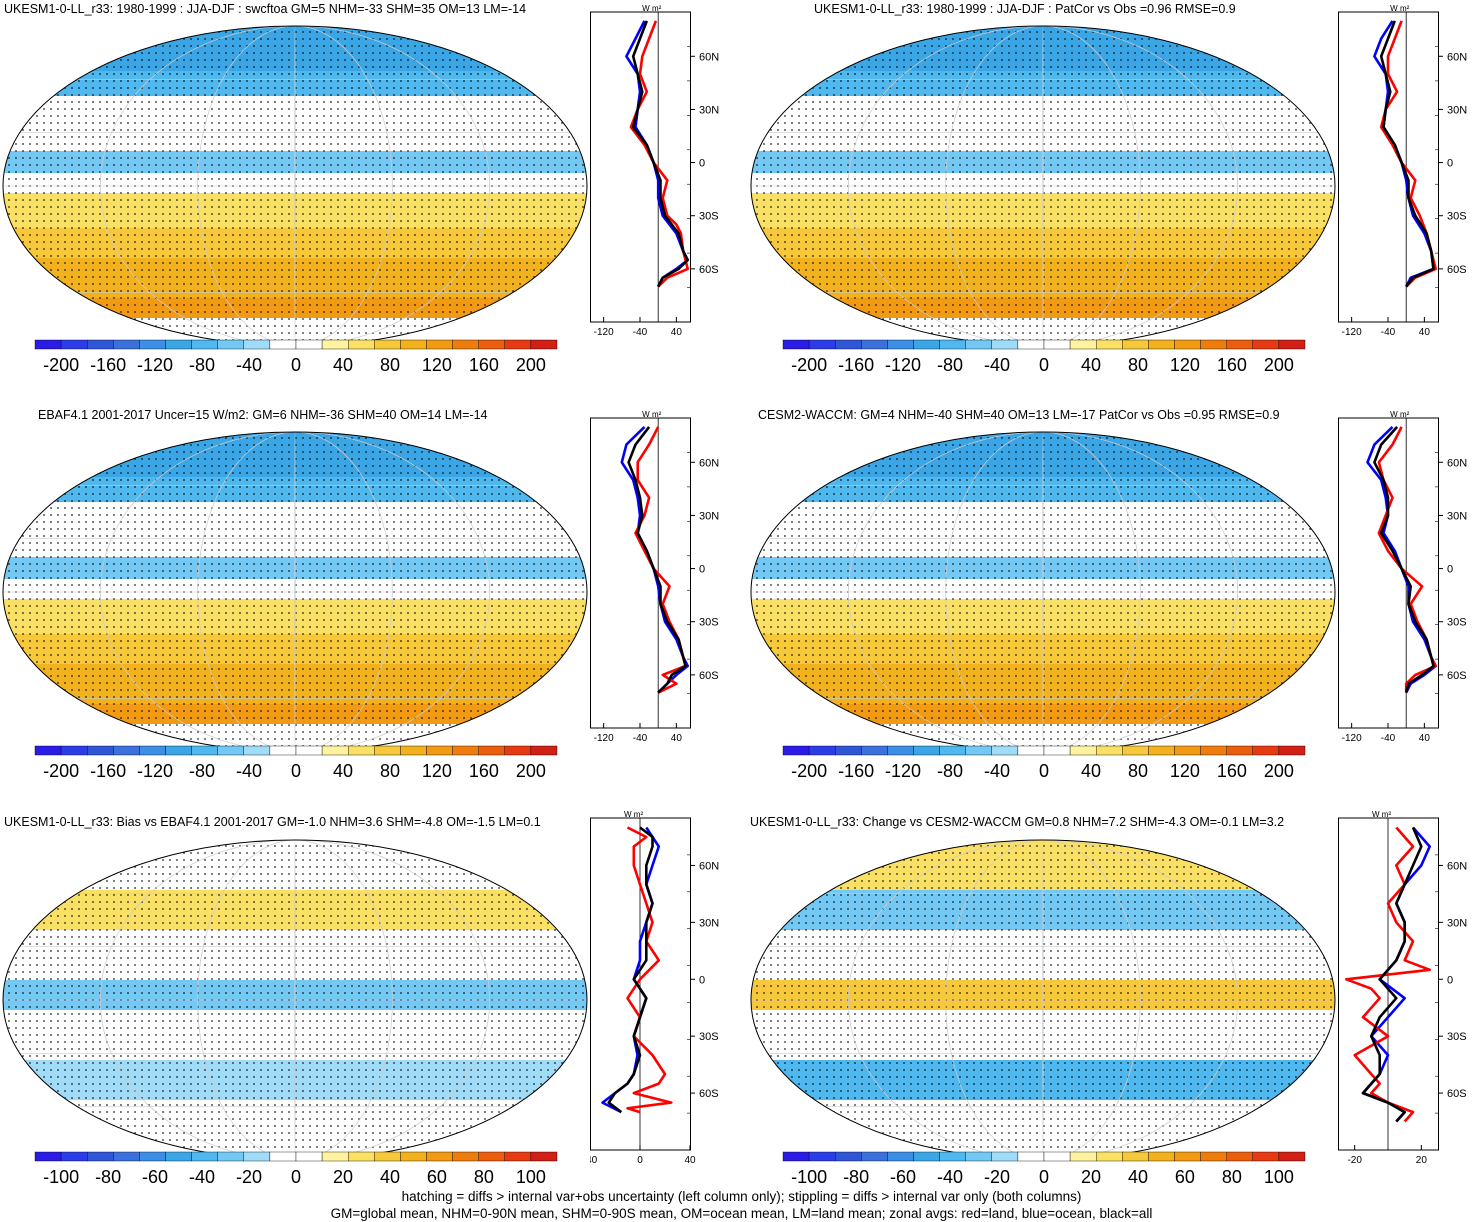 The width and height of the screenshot is (1483, 1222). I want to click on lat-tick-label: 0, so click(702, 980).